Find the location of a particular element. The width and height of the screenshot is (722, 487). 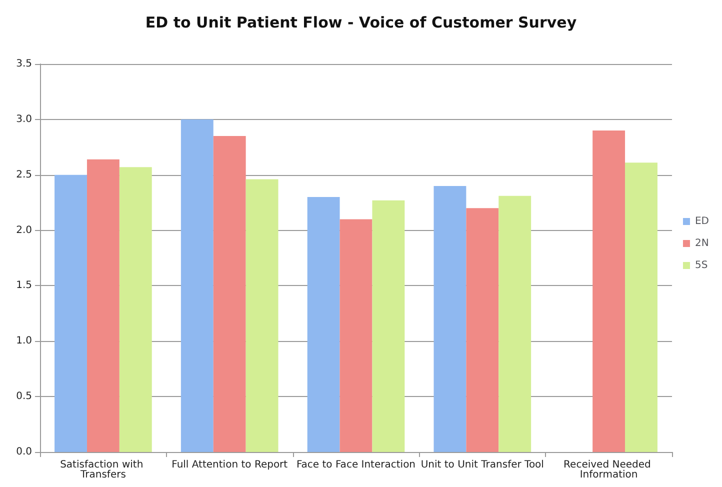

y-tick-label: 1.5 is located at coordinates (24, 286).